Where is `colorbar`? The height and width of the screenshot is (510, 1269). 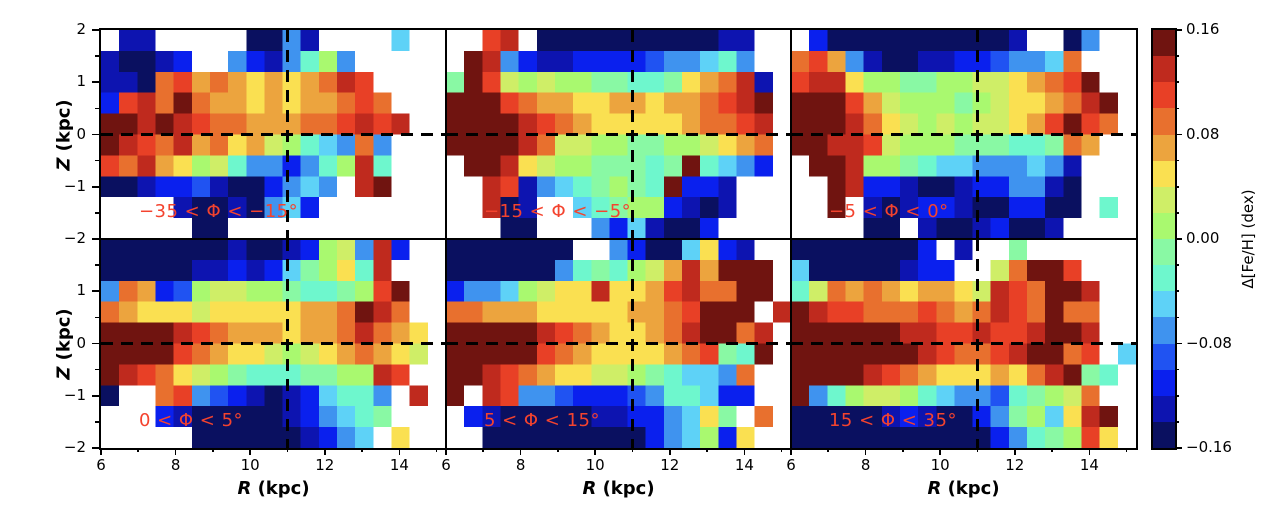 colorbar is located at coordinates (1164, 239).